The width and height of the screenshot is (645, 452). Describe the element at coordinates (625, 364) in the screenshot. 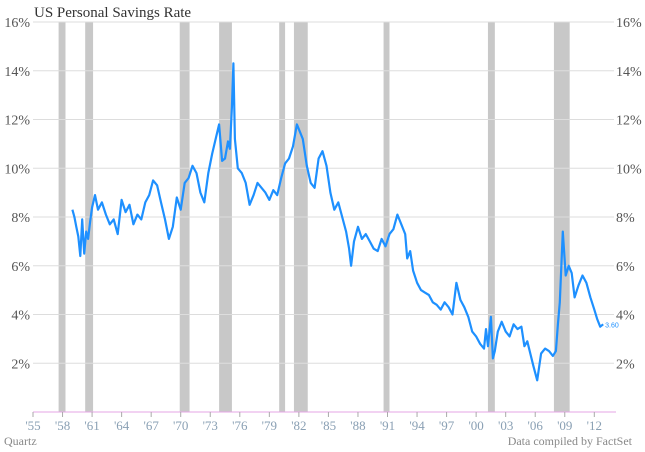

I see `ytick-right-0: 2%` at that location.